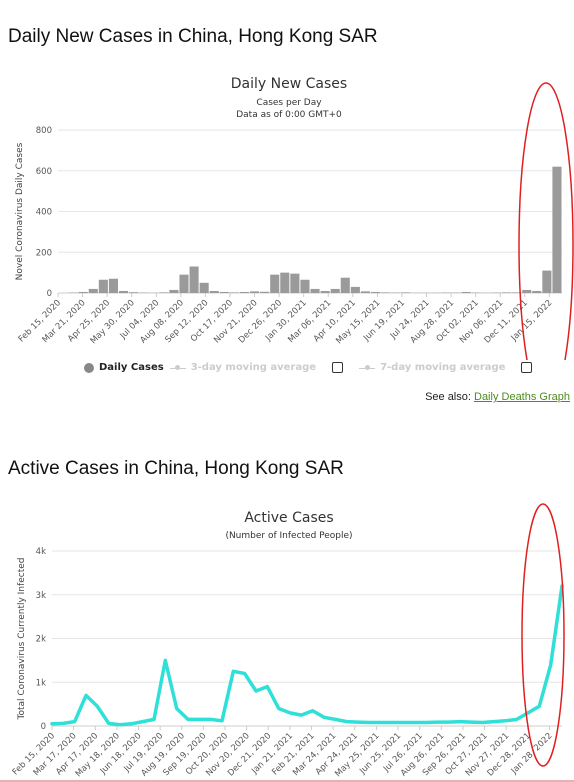 The image size is (574, 782). Describe the element at coordinates (338, 367) in the screenshot. I see `toggle-3day-checkbox` at that location.